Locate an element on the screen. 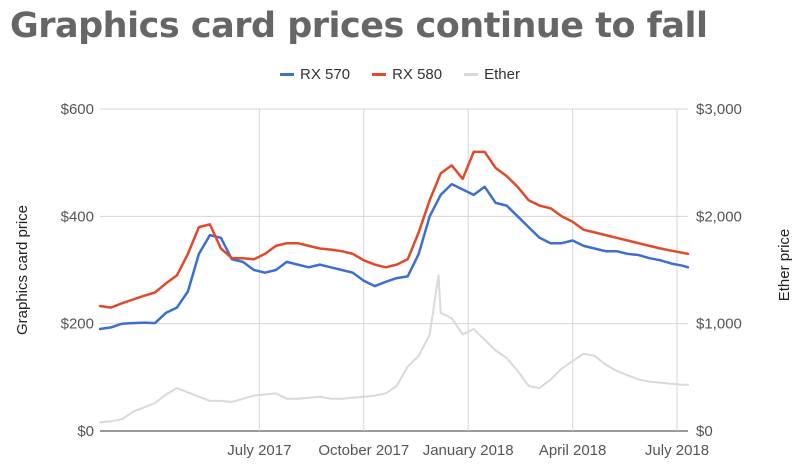 The height and width of the screenshot is (469, 800). x-tick-label: January 2018 is located at coordinates (468, 450).